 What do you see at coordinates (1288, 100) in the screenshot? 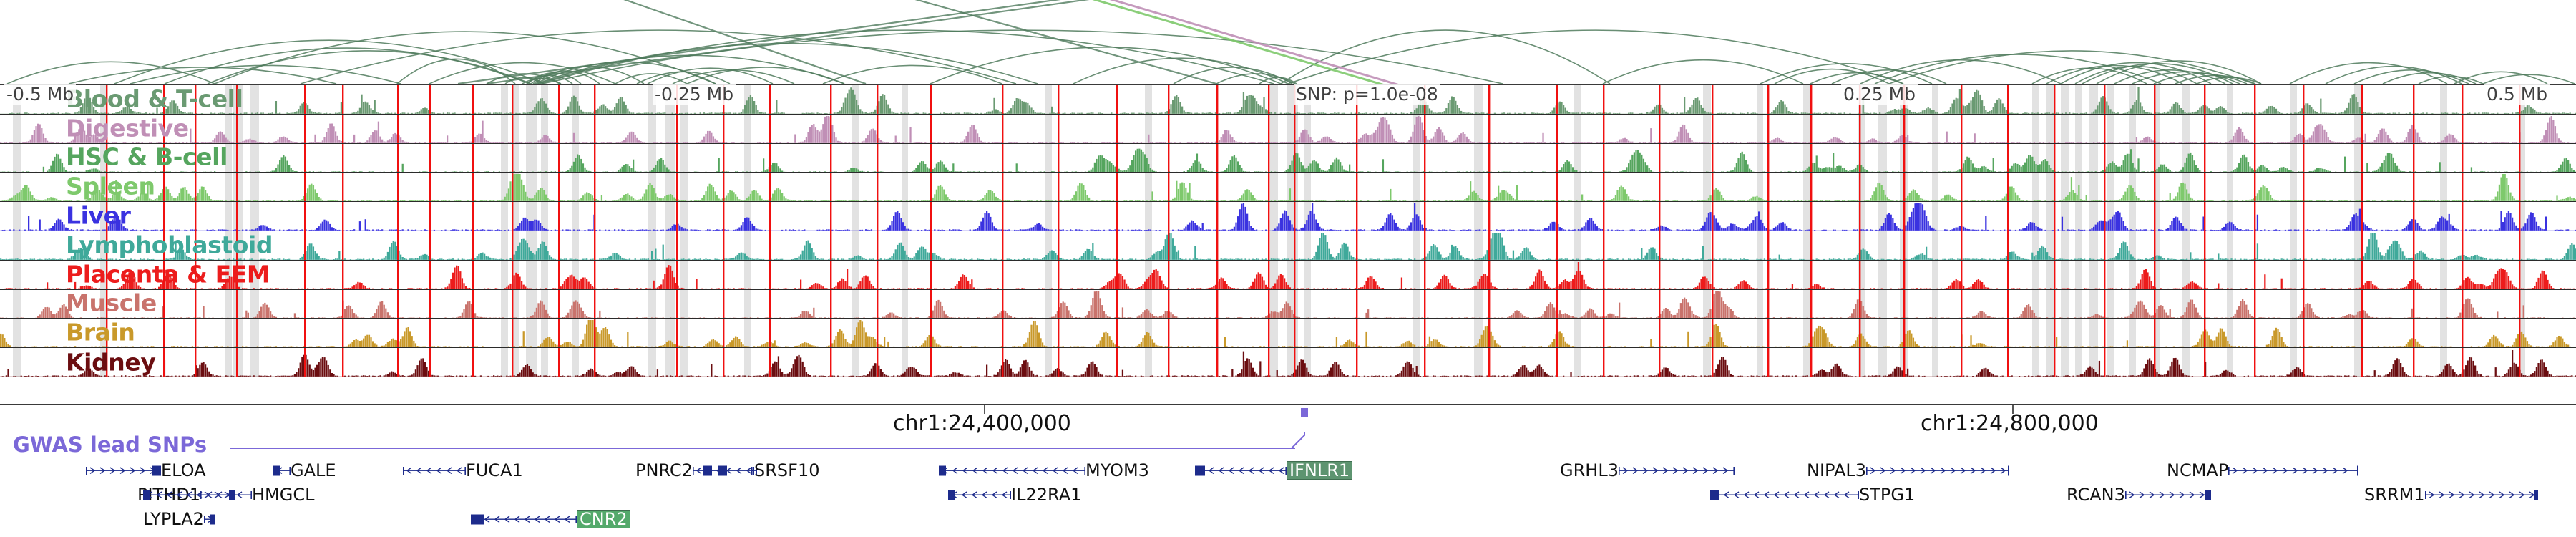
I see `track-blood-t-cell: Blood & T-cell` at bounding box center [1288, 100].